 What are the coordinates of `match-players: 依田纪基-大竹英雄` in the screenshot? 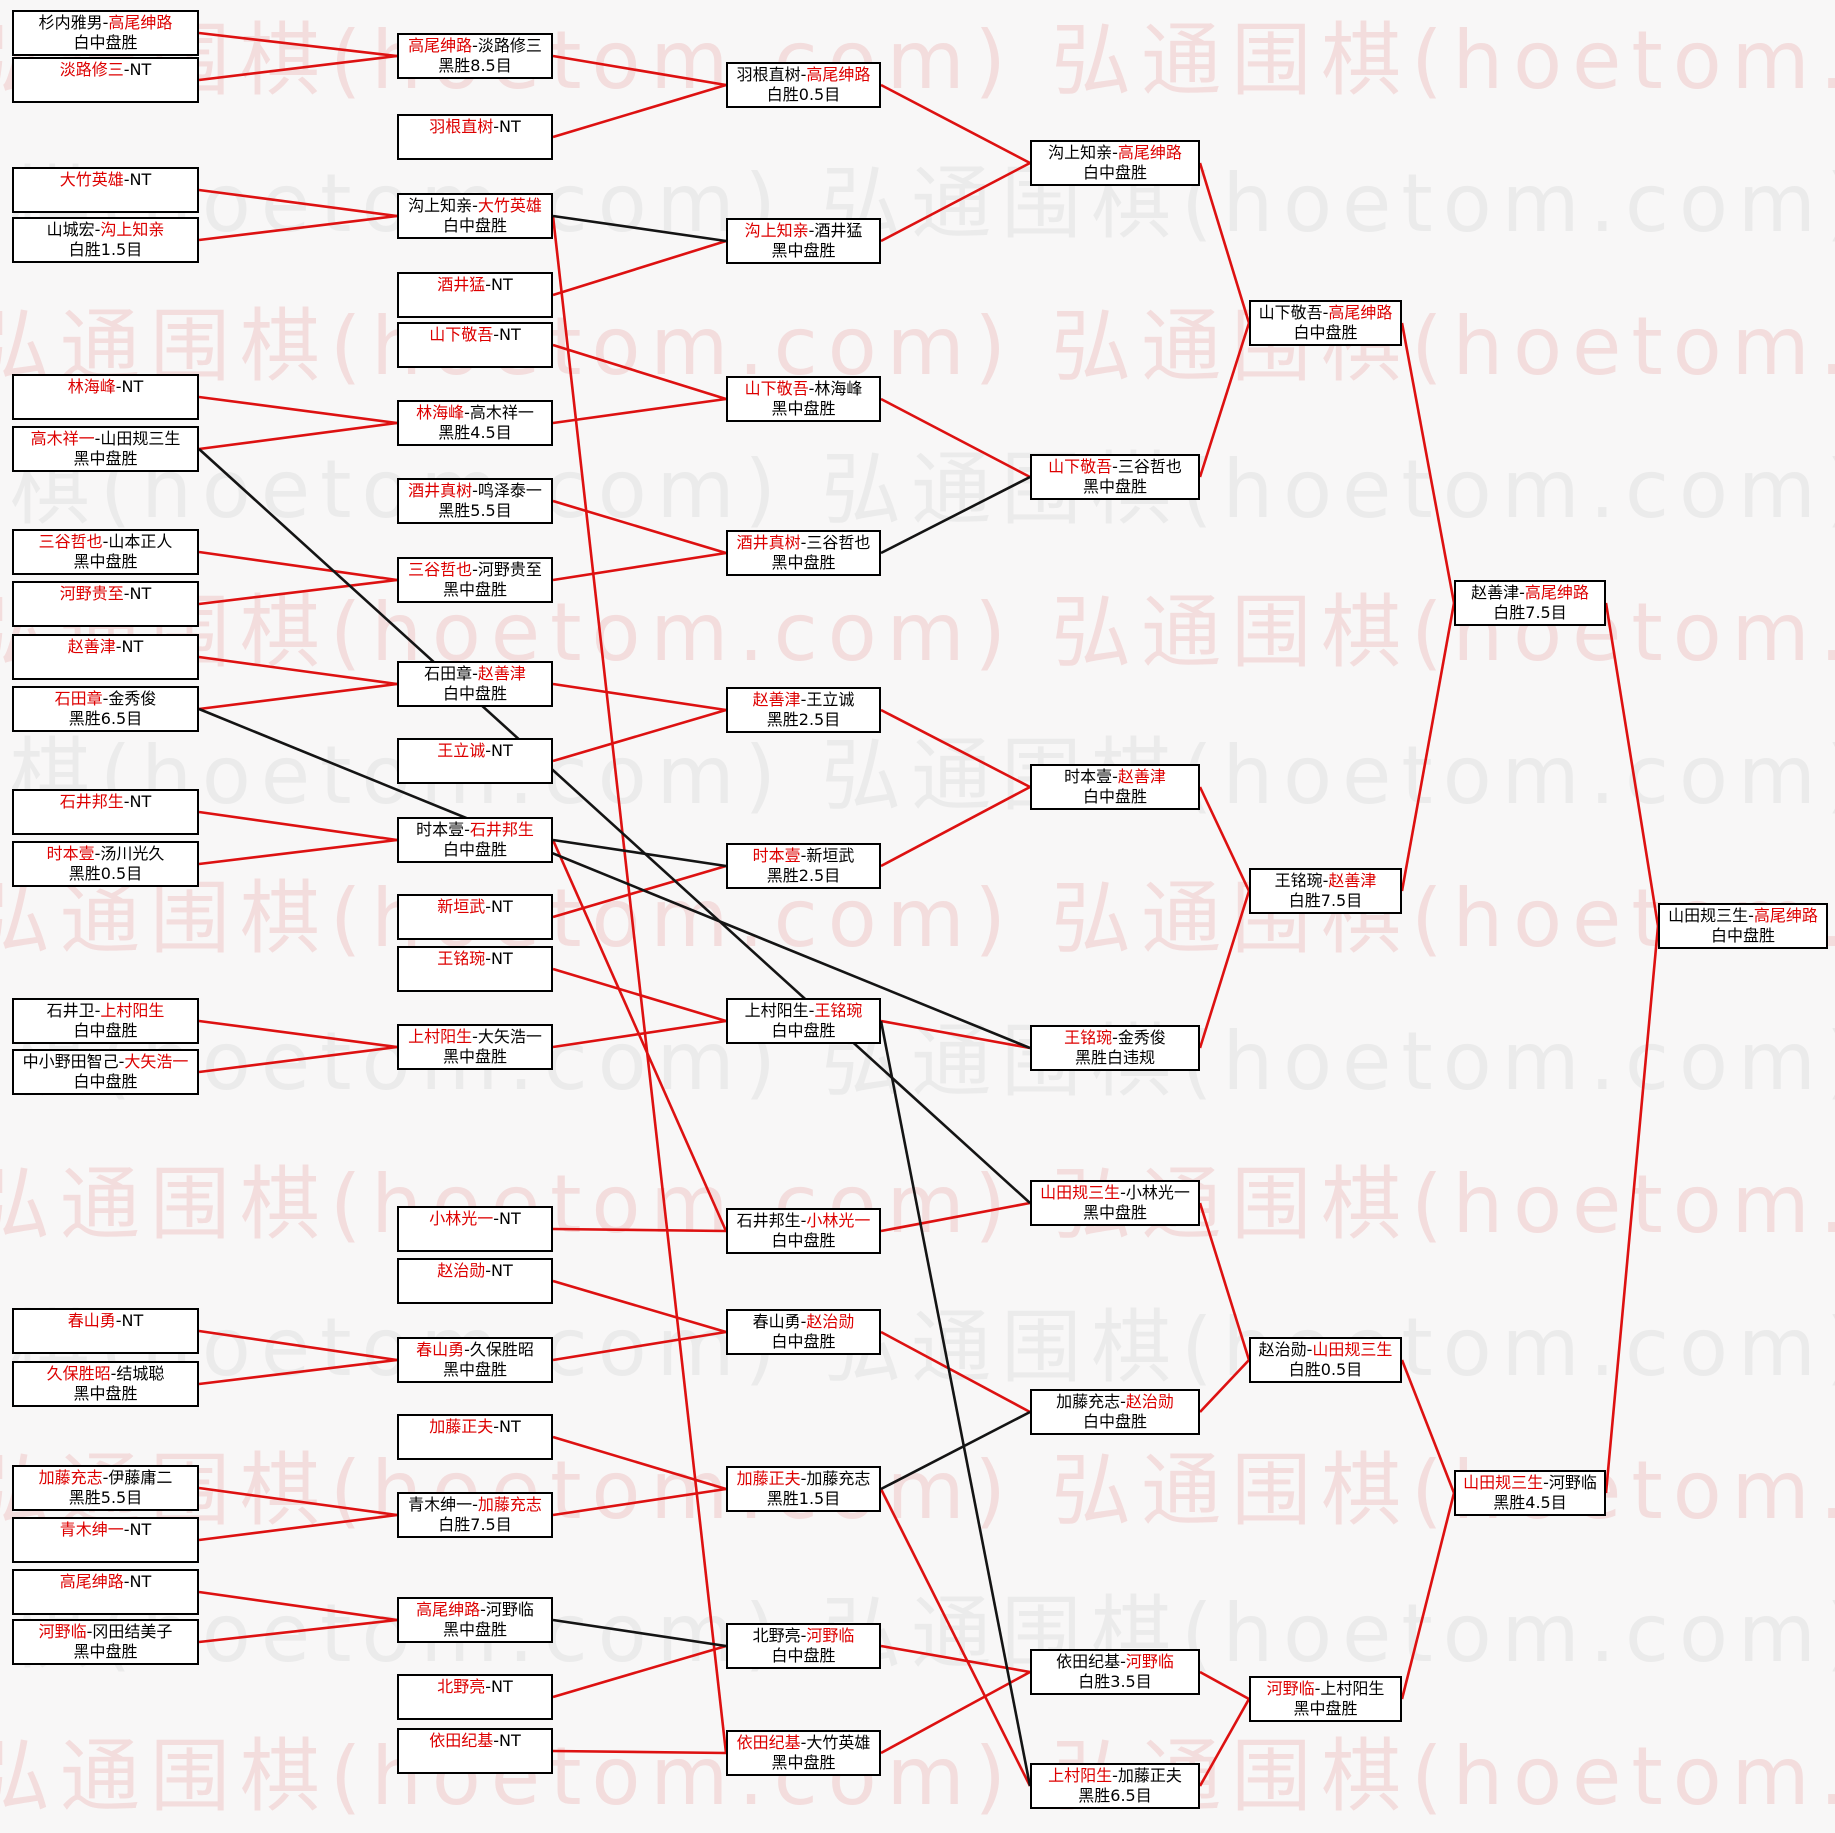 It's located at (803, 1742).